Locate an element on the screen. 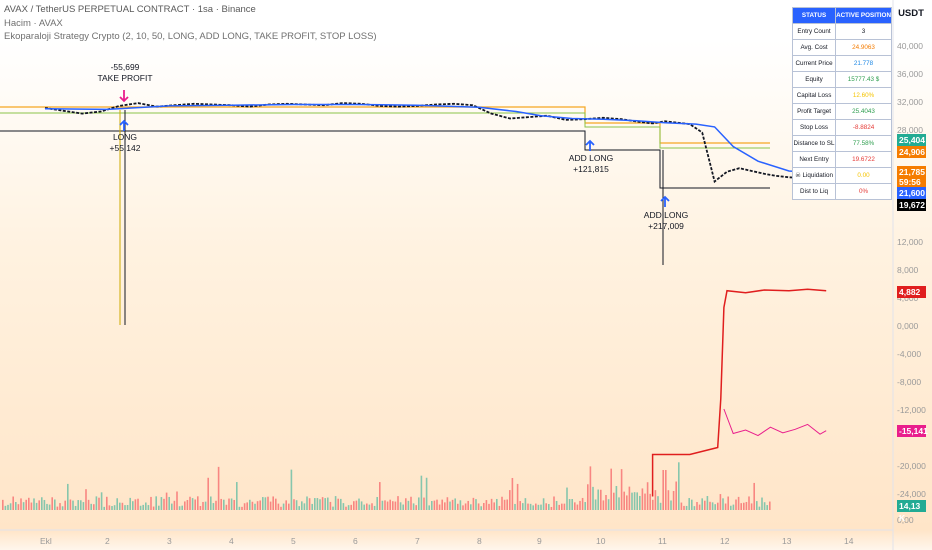 This screenshot has height=550, width=932. status-header: STATUS is located at coordinates (814, 15).